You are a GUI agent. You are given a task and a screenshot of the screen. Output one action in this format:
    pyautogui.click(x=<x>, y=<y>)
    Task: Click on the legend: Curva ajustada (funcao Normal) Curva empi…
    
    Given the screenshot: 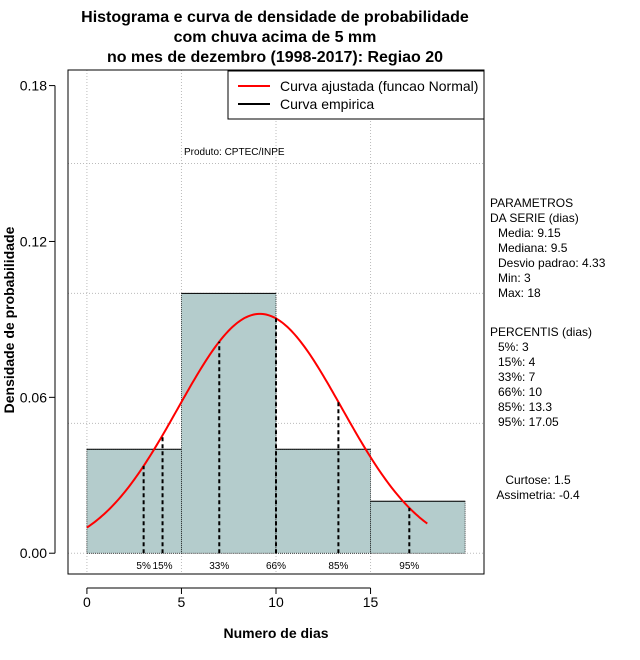 What is the action you would take?
    pyautogui.click(x=356, y=95)
    